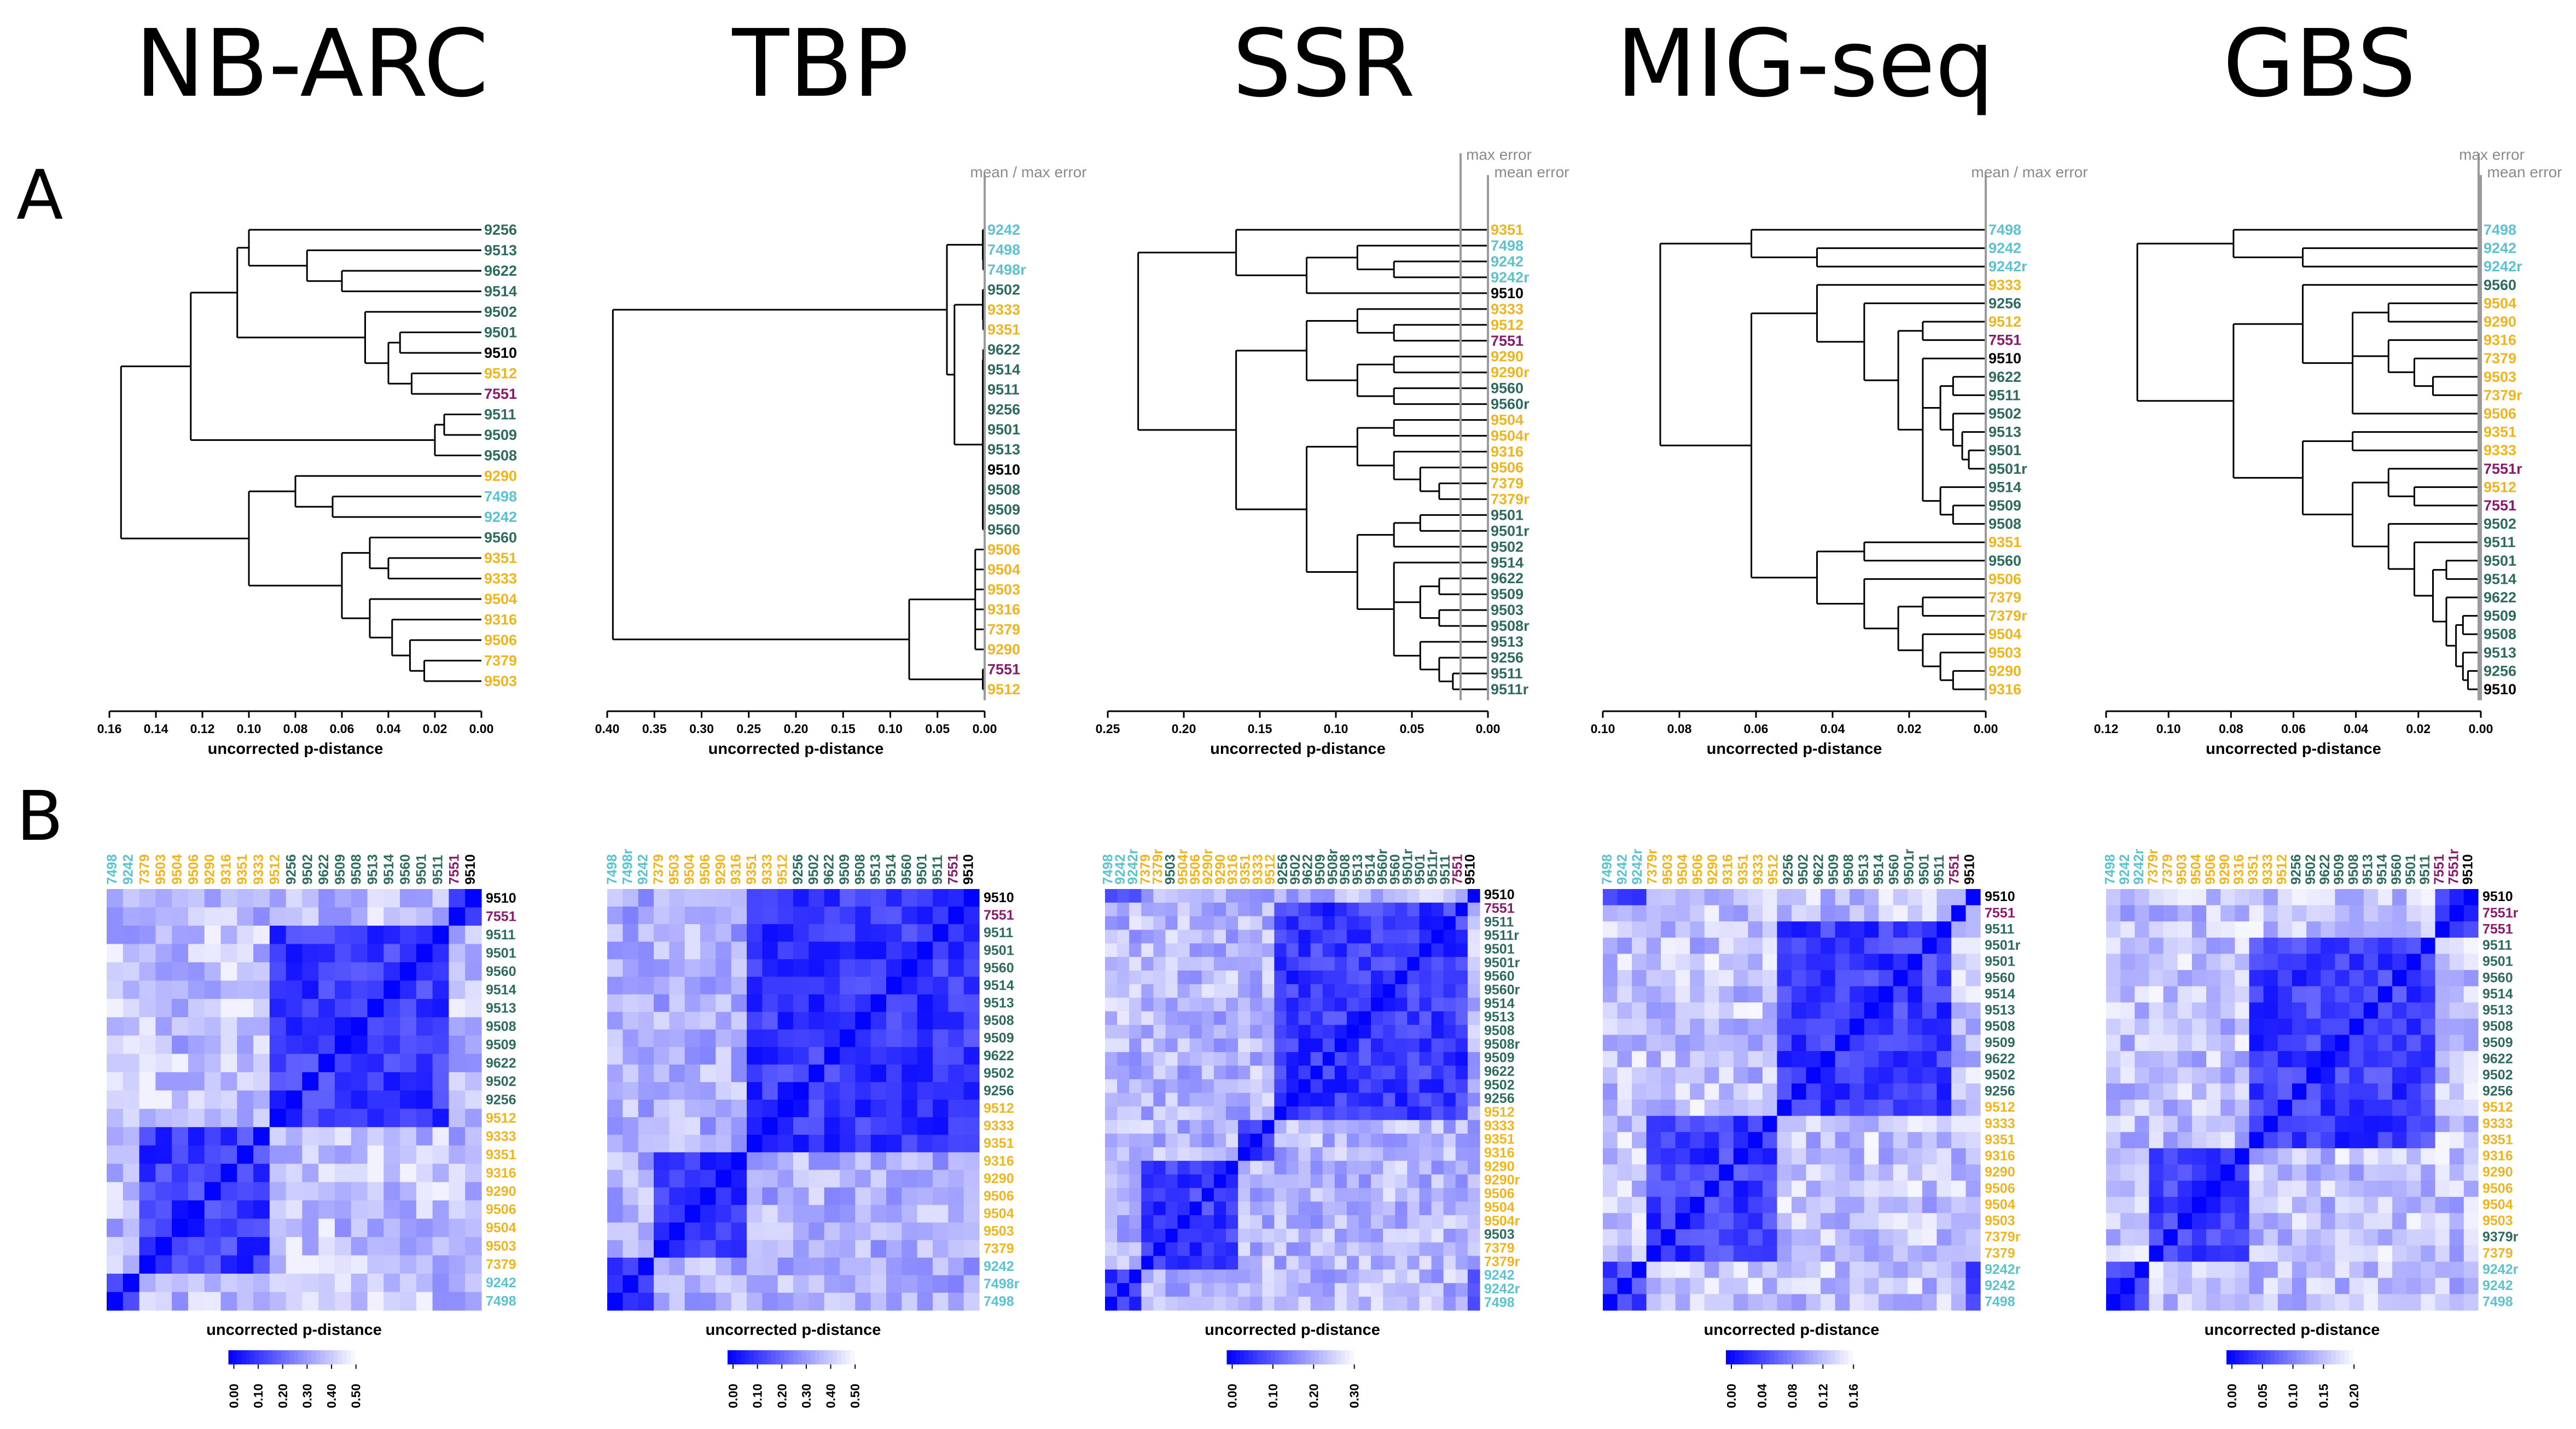 Image resolution: width=2576 pixels, height=1429 pixels. What do you see at coordinates (2425, 870) in the screenshot?
I see `heatmap-column-label: 9511` at bounding box center [2425, 870].